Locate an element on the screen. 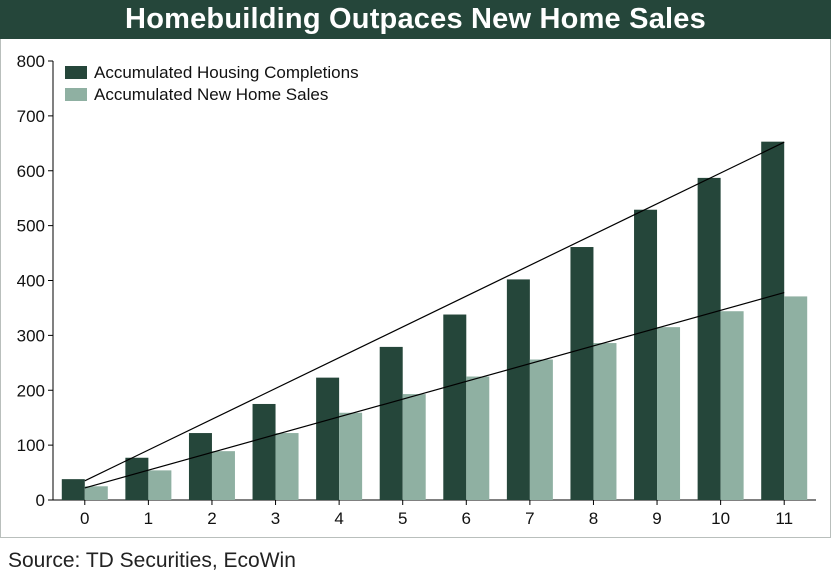  x-tick-label: 2 is located at coordinates (211, 518).